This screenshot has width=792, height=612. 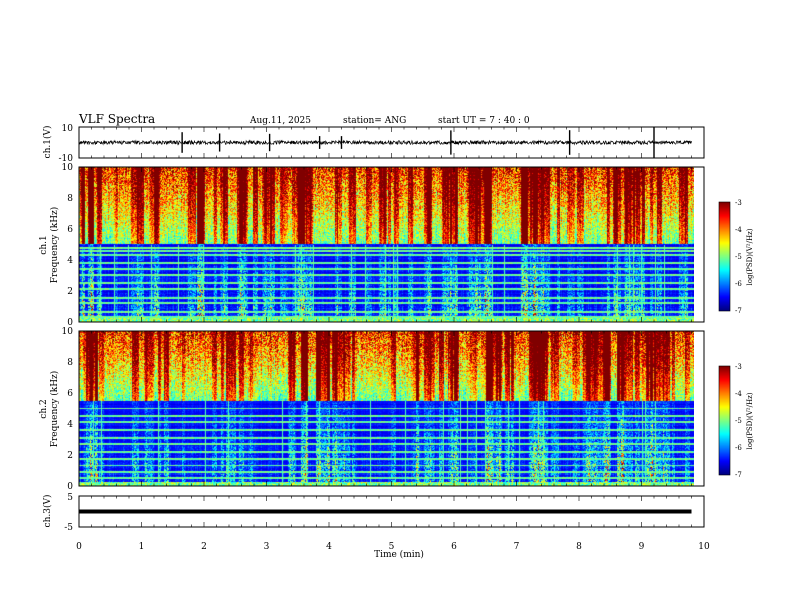 What do you see at coordinates (738, 284) in the screenshot?
I see `ch1-cbar-tick-m6: -6` at bounding box center [738, 284].